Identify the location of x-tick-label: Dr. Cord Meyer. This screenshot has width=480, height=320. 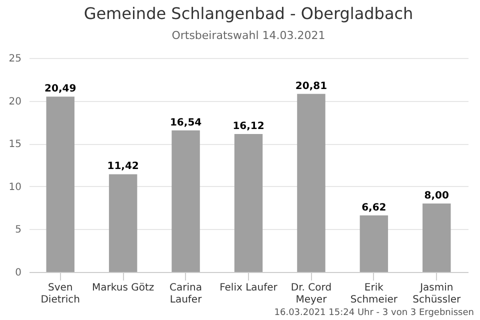
(311, 294).